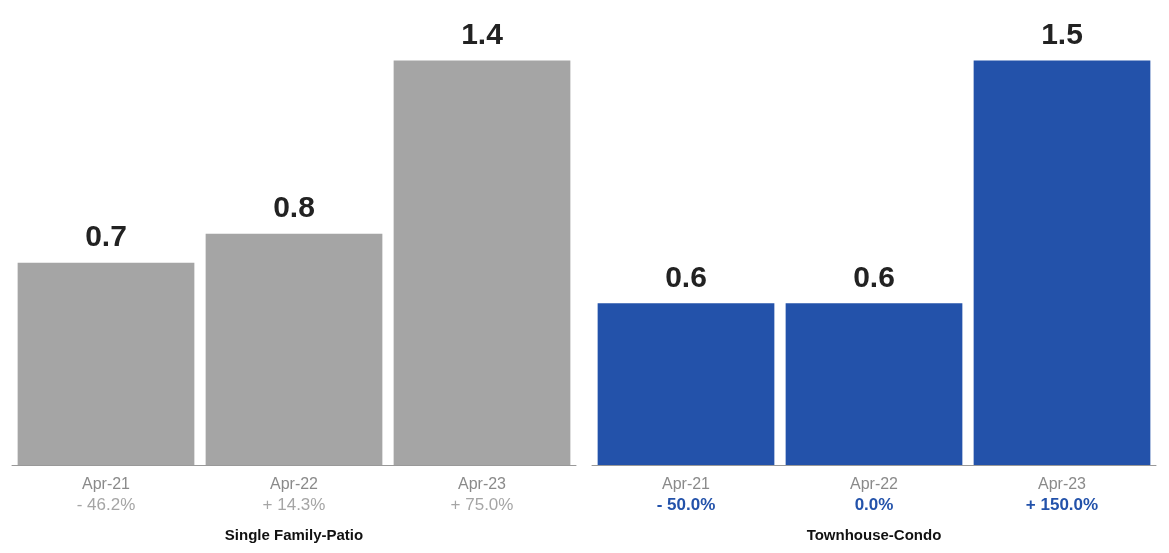  What do you see at coordinates (874, 534) in the screenshot?
I see `x-axis-title: Townhouse-Condo` at bounding box center [874, 534].